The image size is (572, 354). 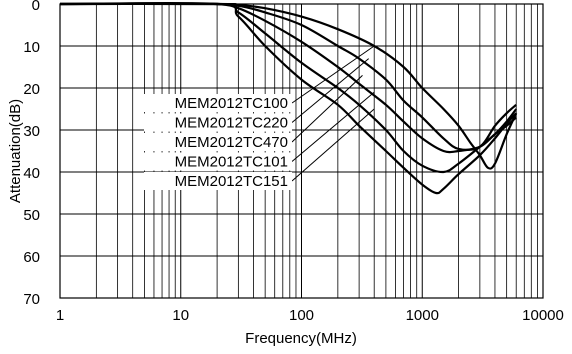 I want to click on x-tick-label: 1, so click(x=60, y=315).